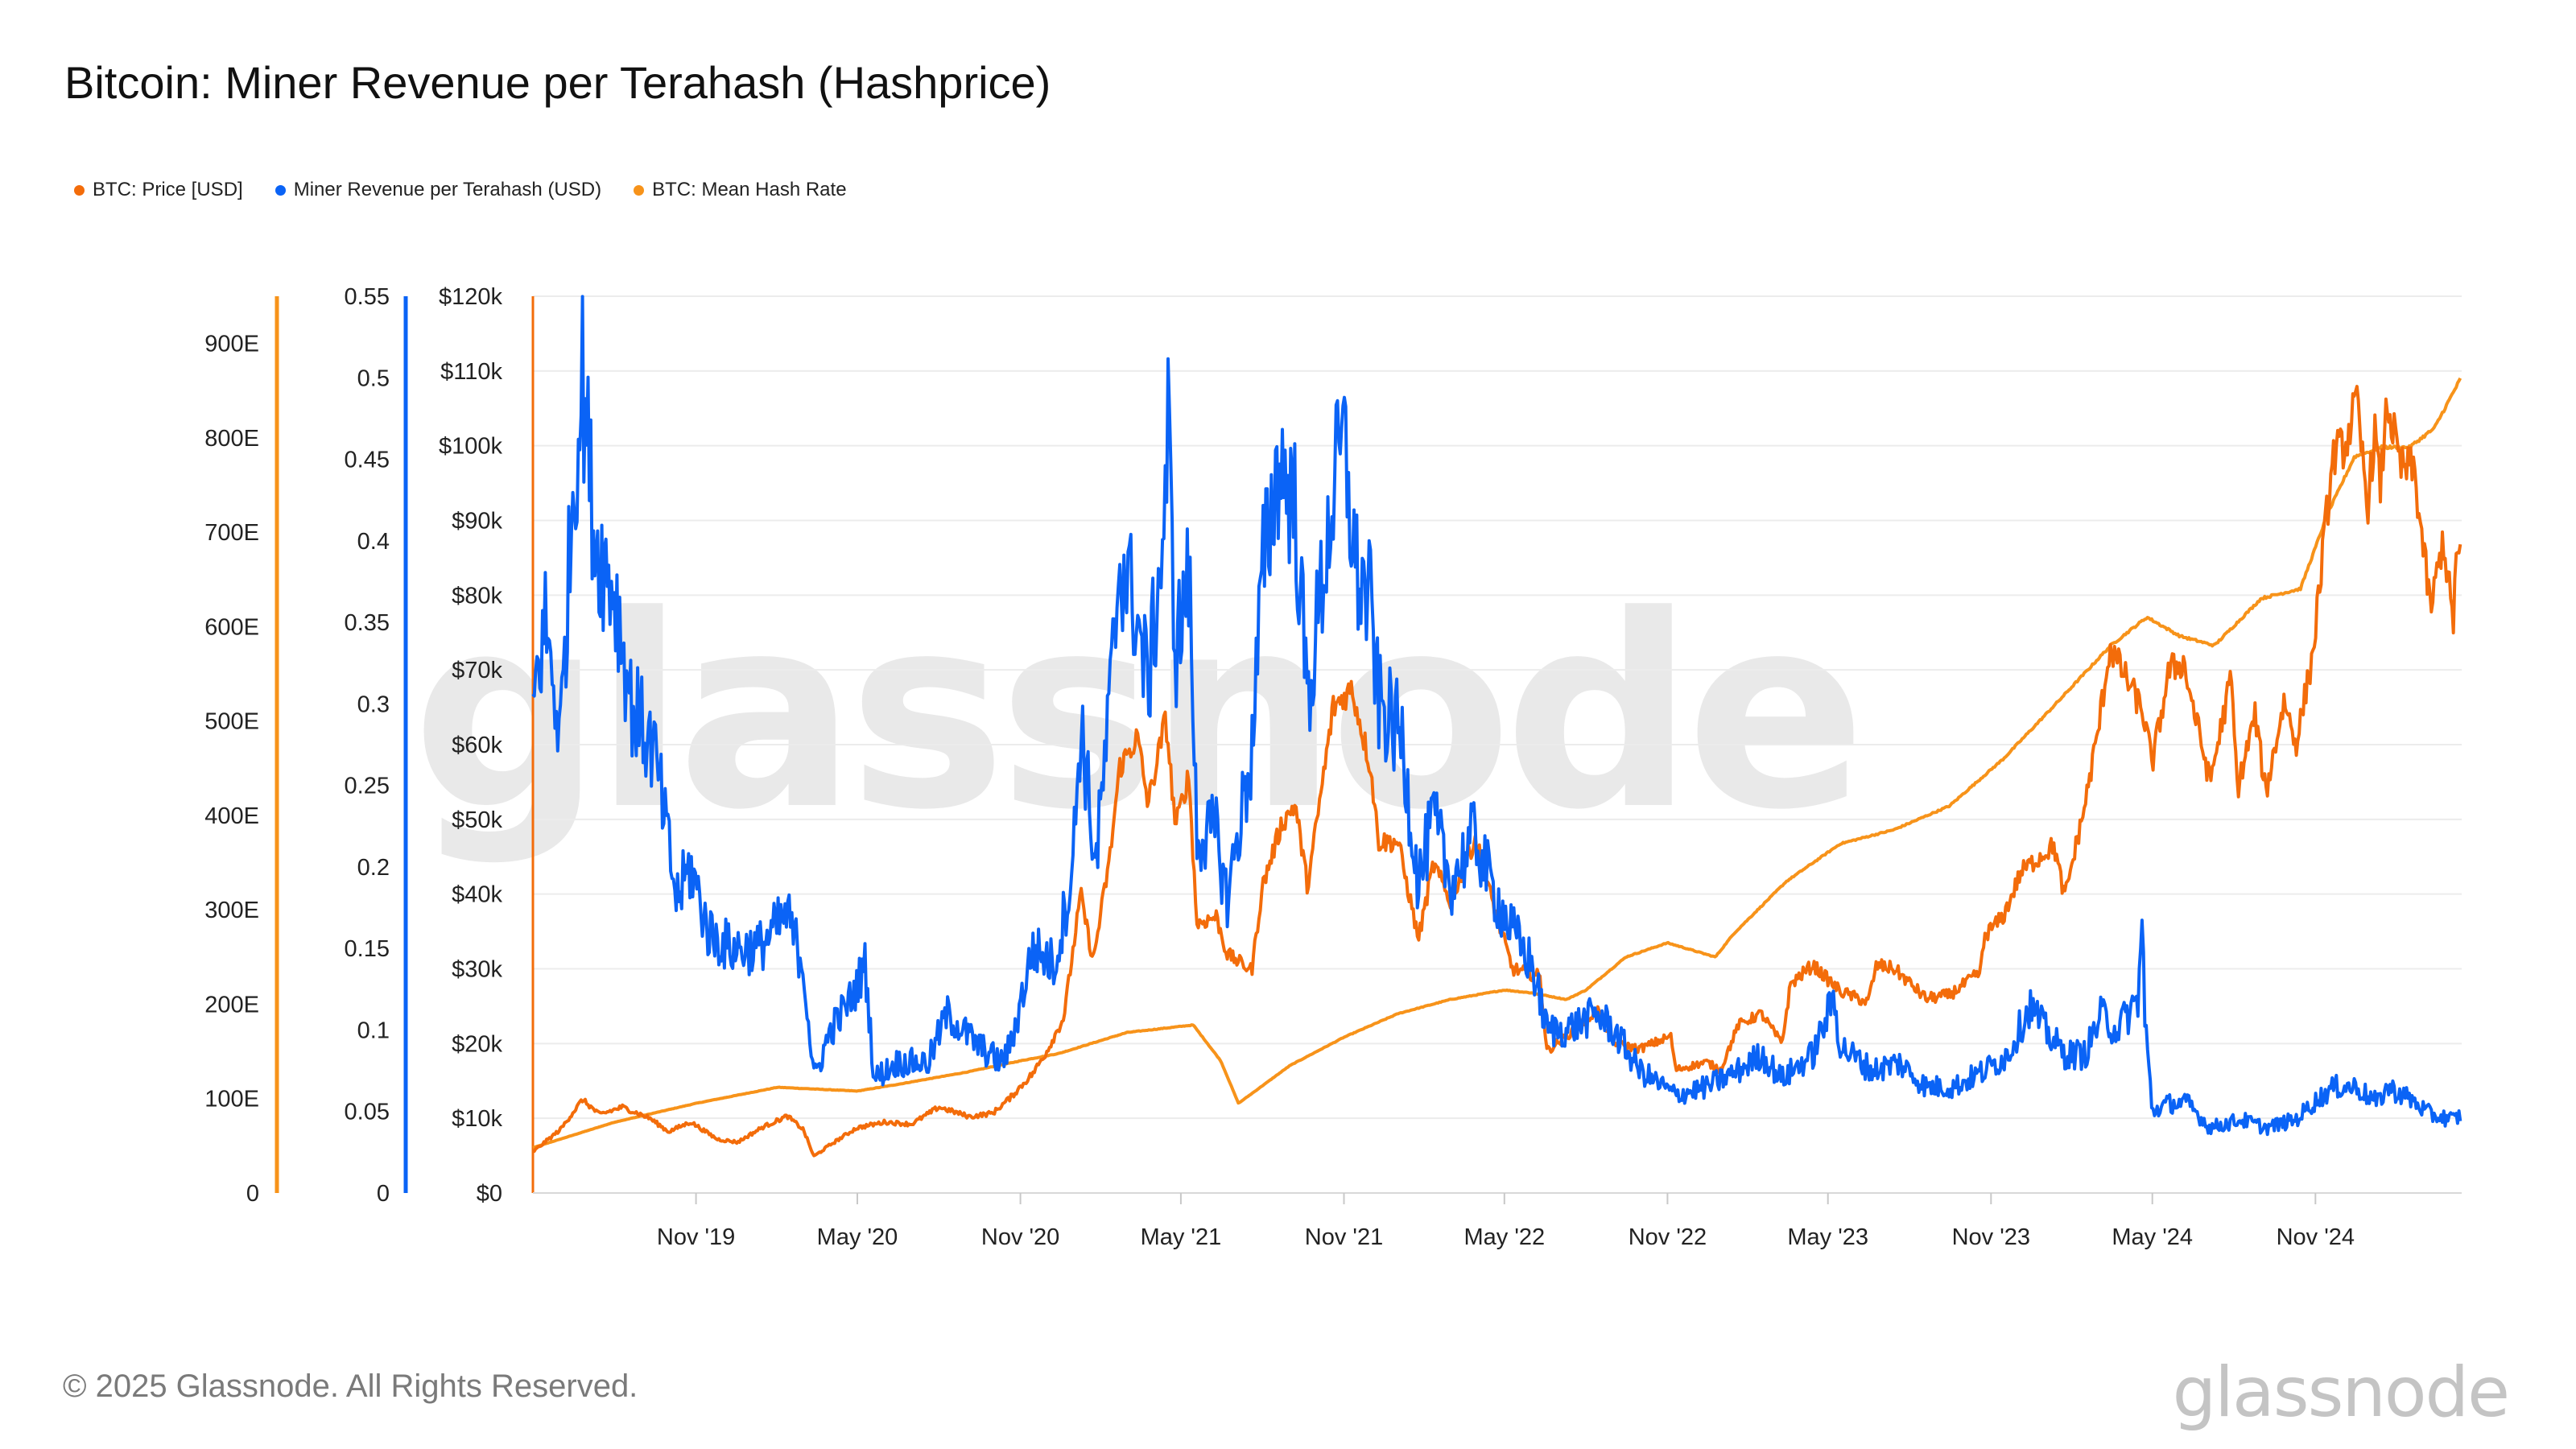  Describe the element at coordinates (477, 596) in the screenshot. I see `price-tick-label: $80k` at that location.